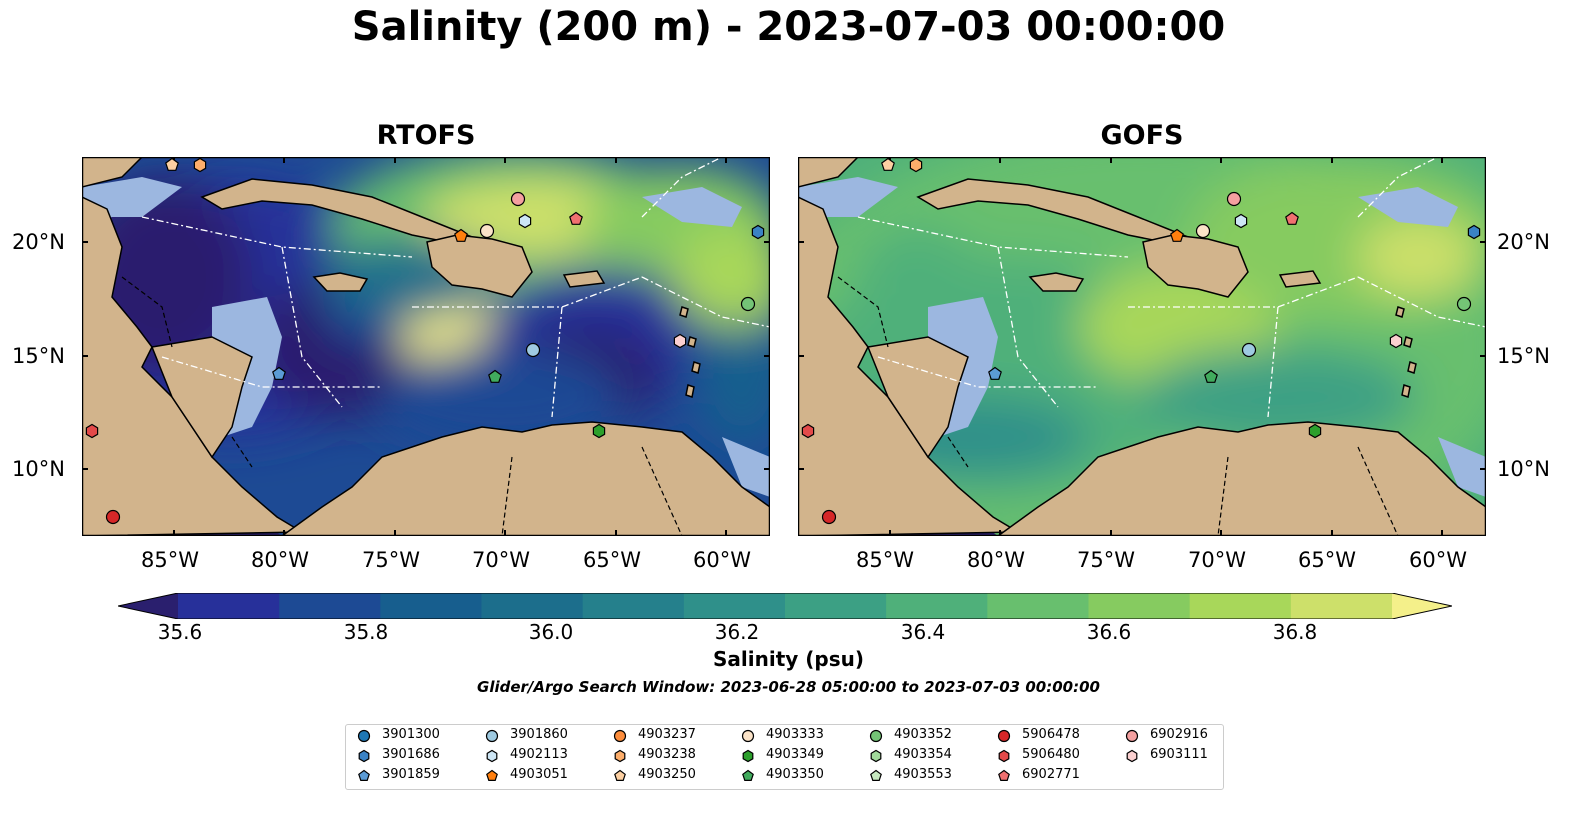 The image size is (1577, 827). What do you see at coordinates (923, 632) in the screenshot?
I see `colorbar-tick: 36.4` at bounding box center [923, 632].